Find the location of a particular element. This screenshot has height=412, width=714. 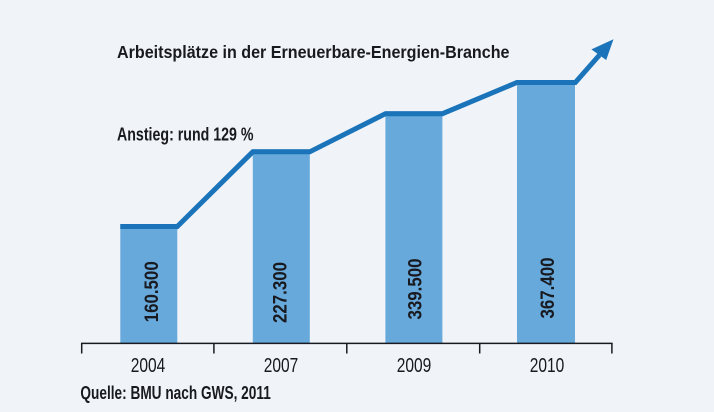

svg-text: 339.500 is located at coordinates (416, 288).